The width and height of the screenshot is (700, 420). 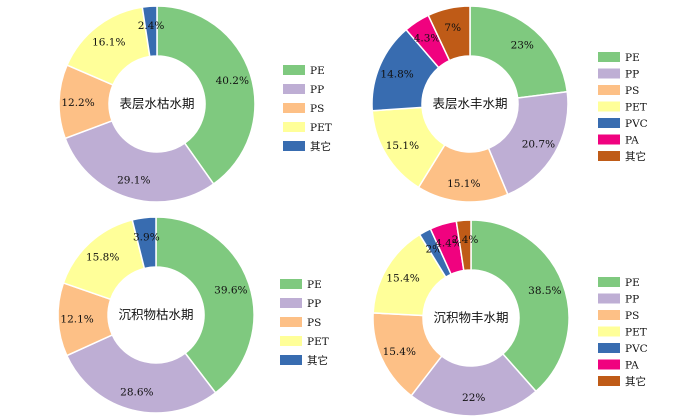 What do you see at coordinates (538, 145) in the screenshot?
I see `slice-label: 20.7%` at bounding box center [538, 145].